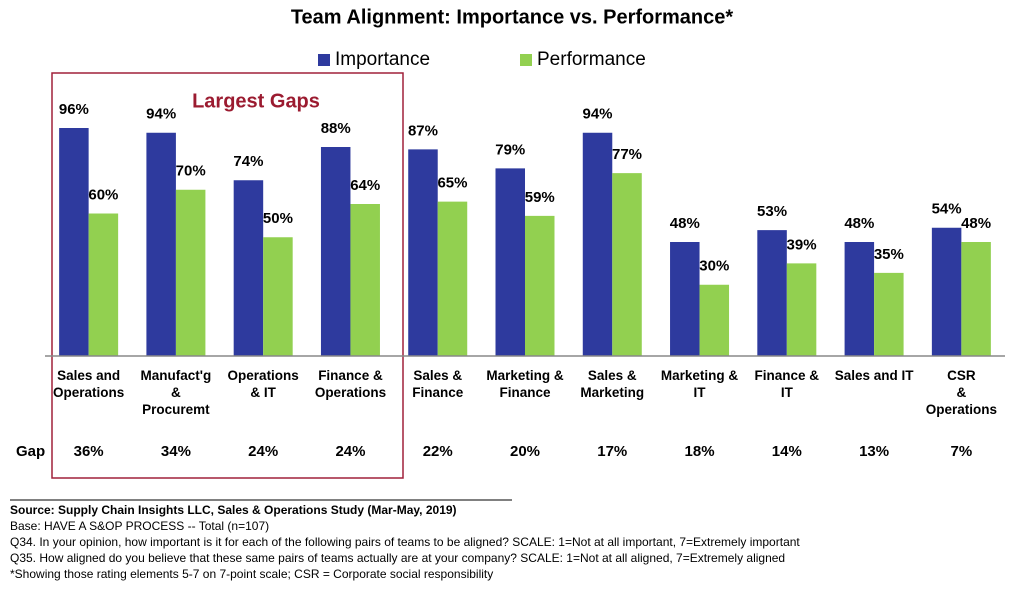 This screenshot has width=1024, height=606. What do you see at coordinates (89, 451) in the screenshot?
I see `gap-value: 36%` at bounding box center [89, 451].